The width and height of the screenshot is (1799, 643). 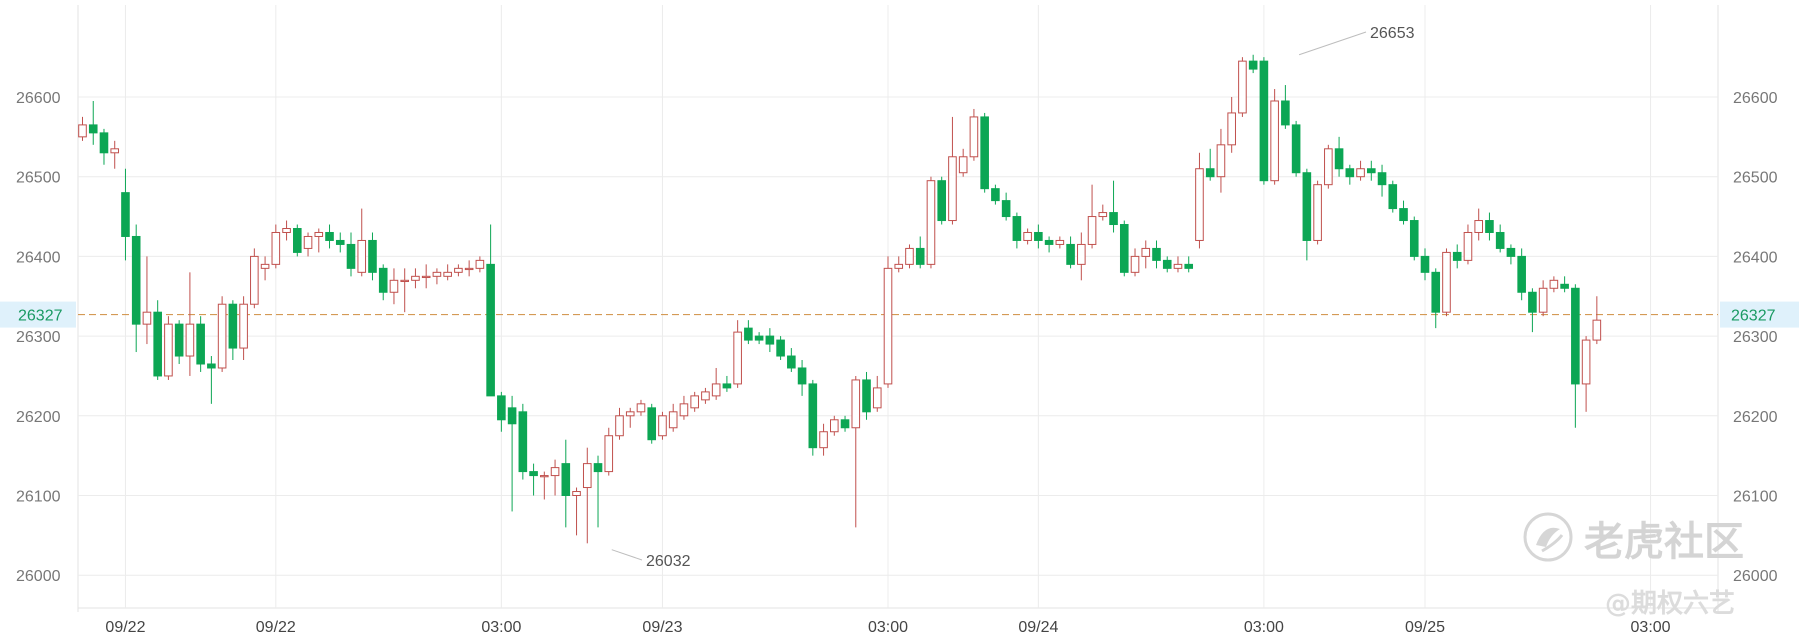 What do you see at coordinates (1633, 565) in the screenshot?
I see `watermark: 老虎社区 @期权六艺` at bounding box center [1633, 565].